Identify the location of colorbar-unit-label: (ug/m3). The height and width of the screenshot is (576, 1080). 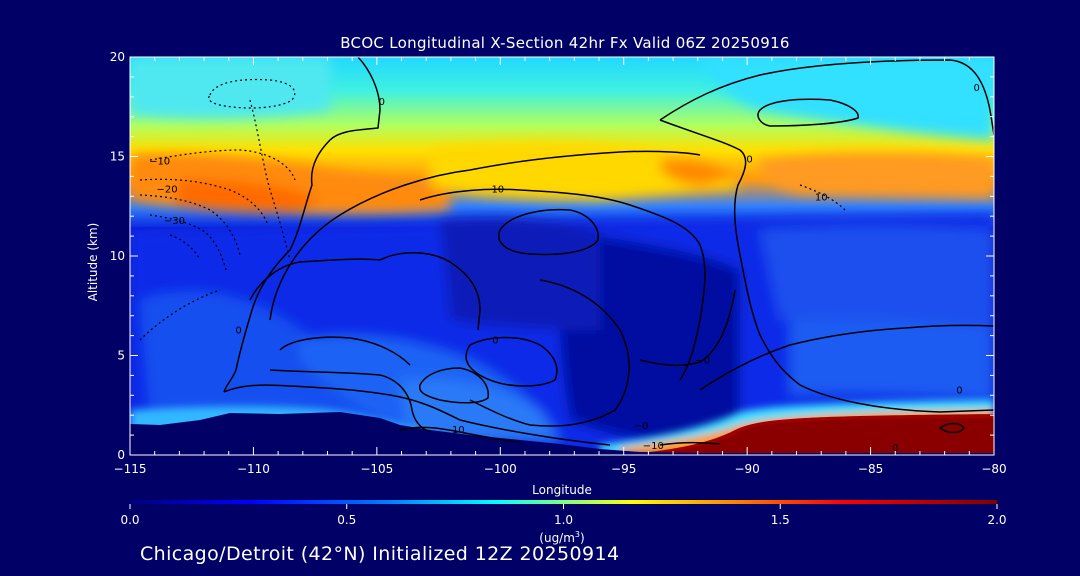
(561, 537).